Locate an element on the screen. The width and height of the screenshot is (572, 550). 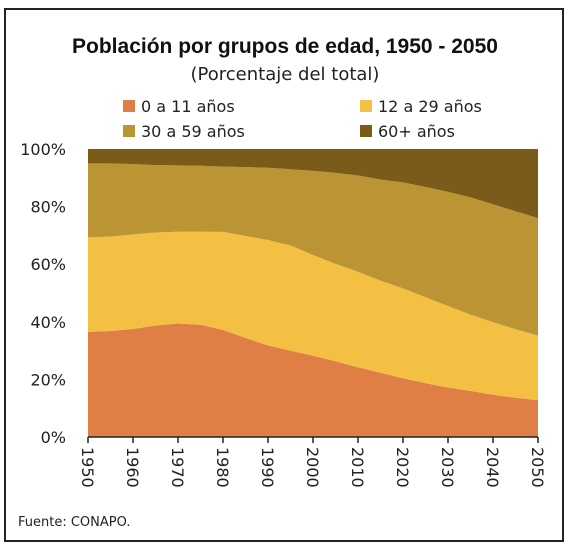
y-tick-label: 40% is located at coordinates (48, 322).